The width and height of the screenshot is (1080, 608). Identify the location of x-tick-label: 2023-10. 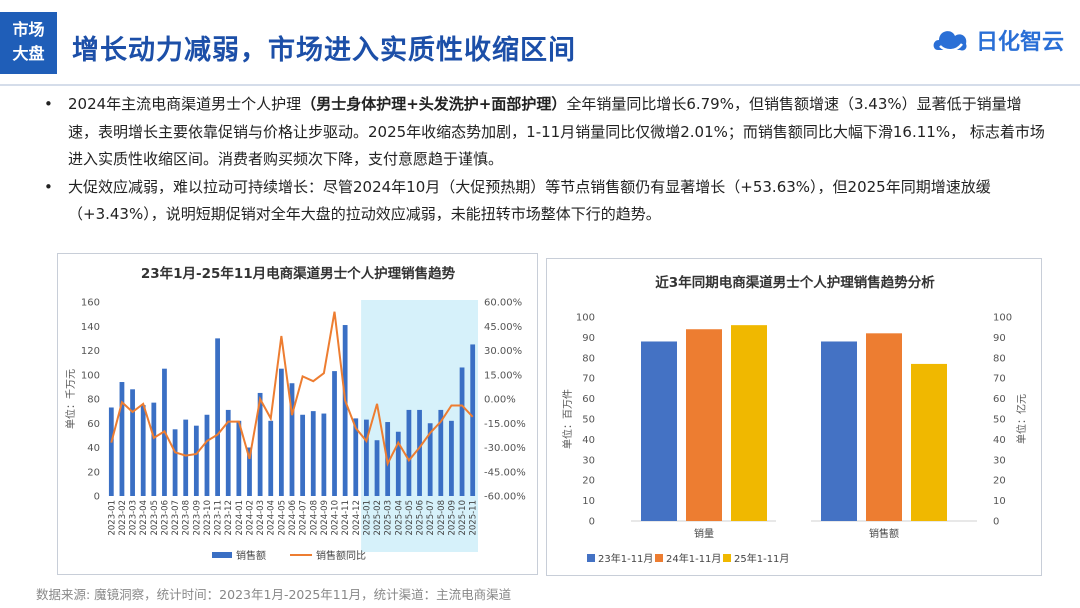
(208, 518).